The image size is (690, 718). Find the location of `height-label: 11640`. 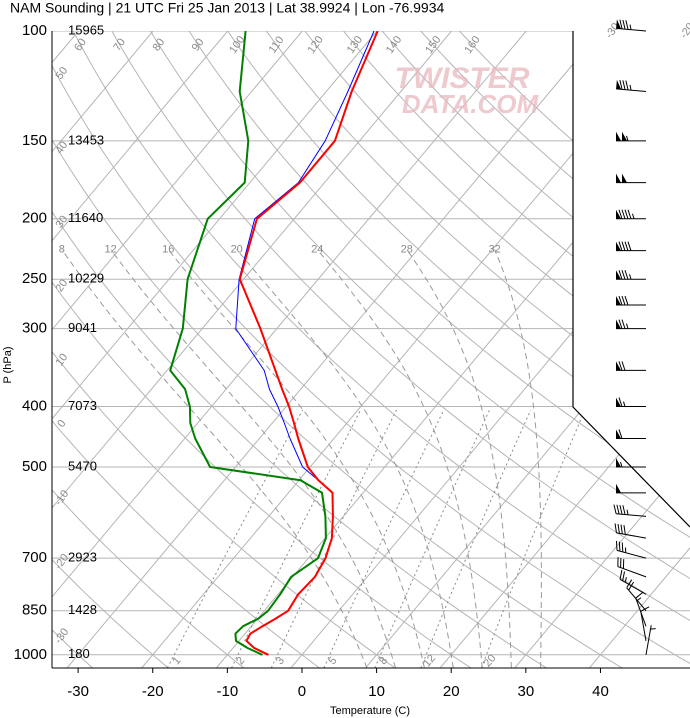

height-label: 11640 is located at coordinates (85, 217).